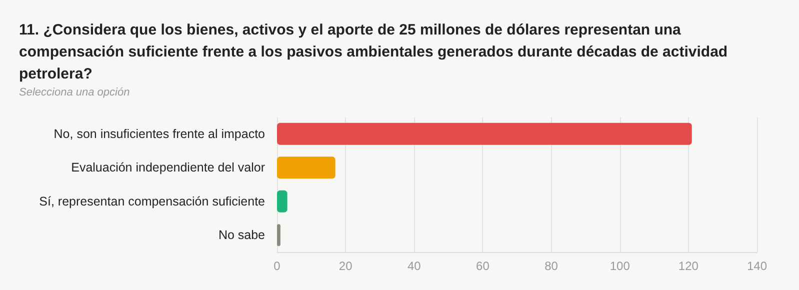 This screenshot has height=290, width=799. Describe the element at coordinates (74, 92) in the screenshot. I see `text: Selecciona una opción` at that location.